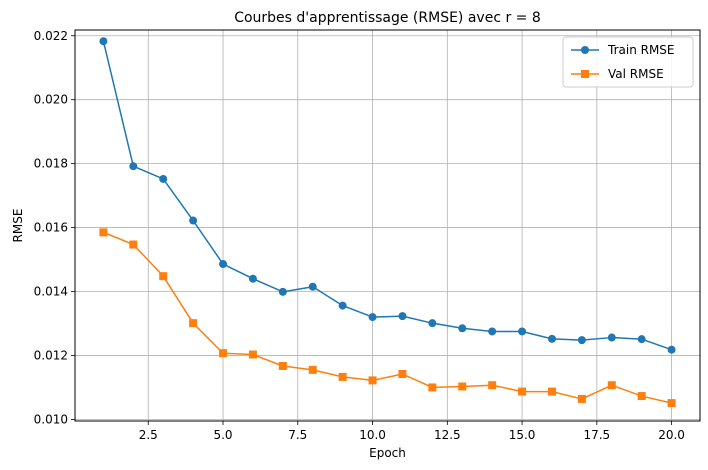  What do you see at coordinates (51, 419) in the screenshot?
I see `y-tick-label: 0.010` at bounding box center [51, 419].